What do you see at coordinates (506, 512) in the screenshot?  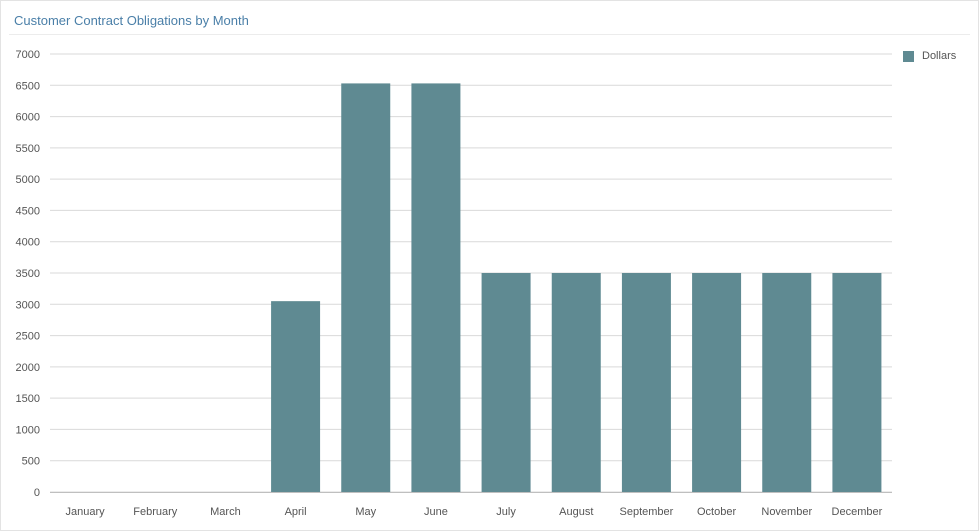 I see `x-tick-label: July` at bounding box center [506, 512].